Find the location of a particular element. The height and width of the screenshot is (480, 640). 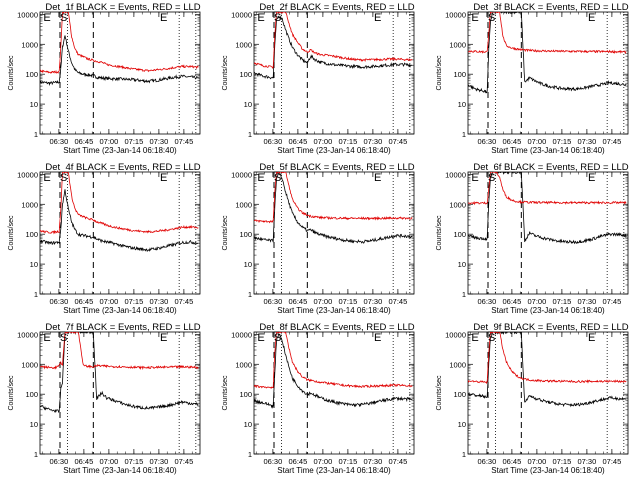

panel-title: Det_1f BLACK = Events, RED = LLD is located at coordinates (122, 7).